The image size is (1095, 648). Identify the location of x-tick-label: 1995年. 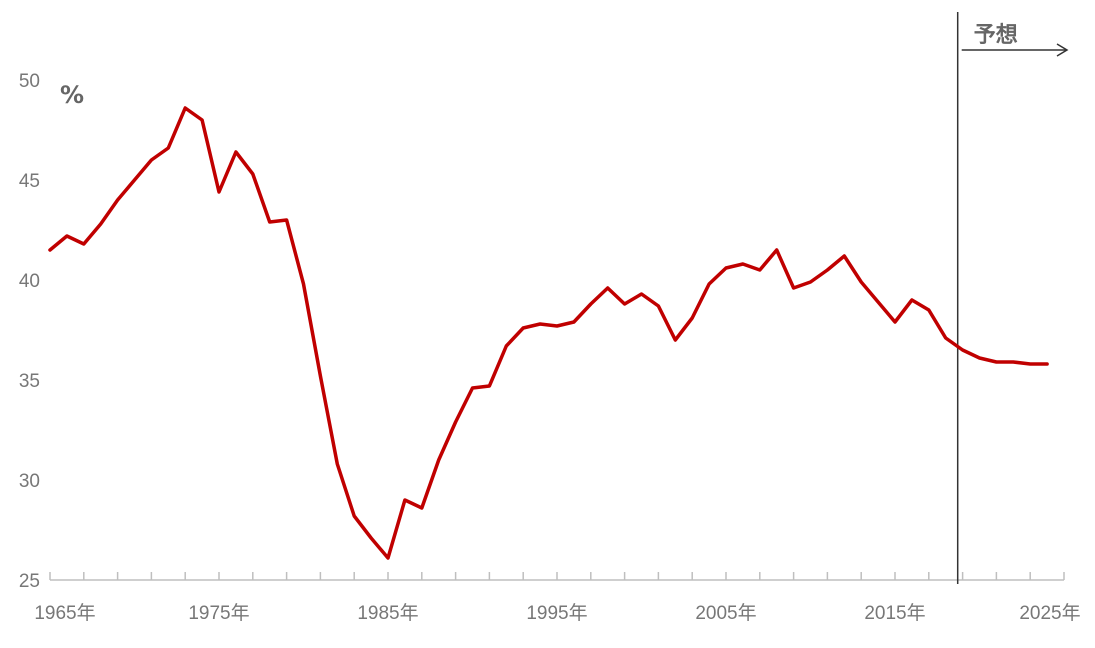
(556, 613).